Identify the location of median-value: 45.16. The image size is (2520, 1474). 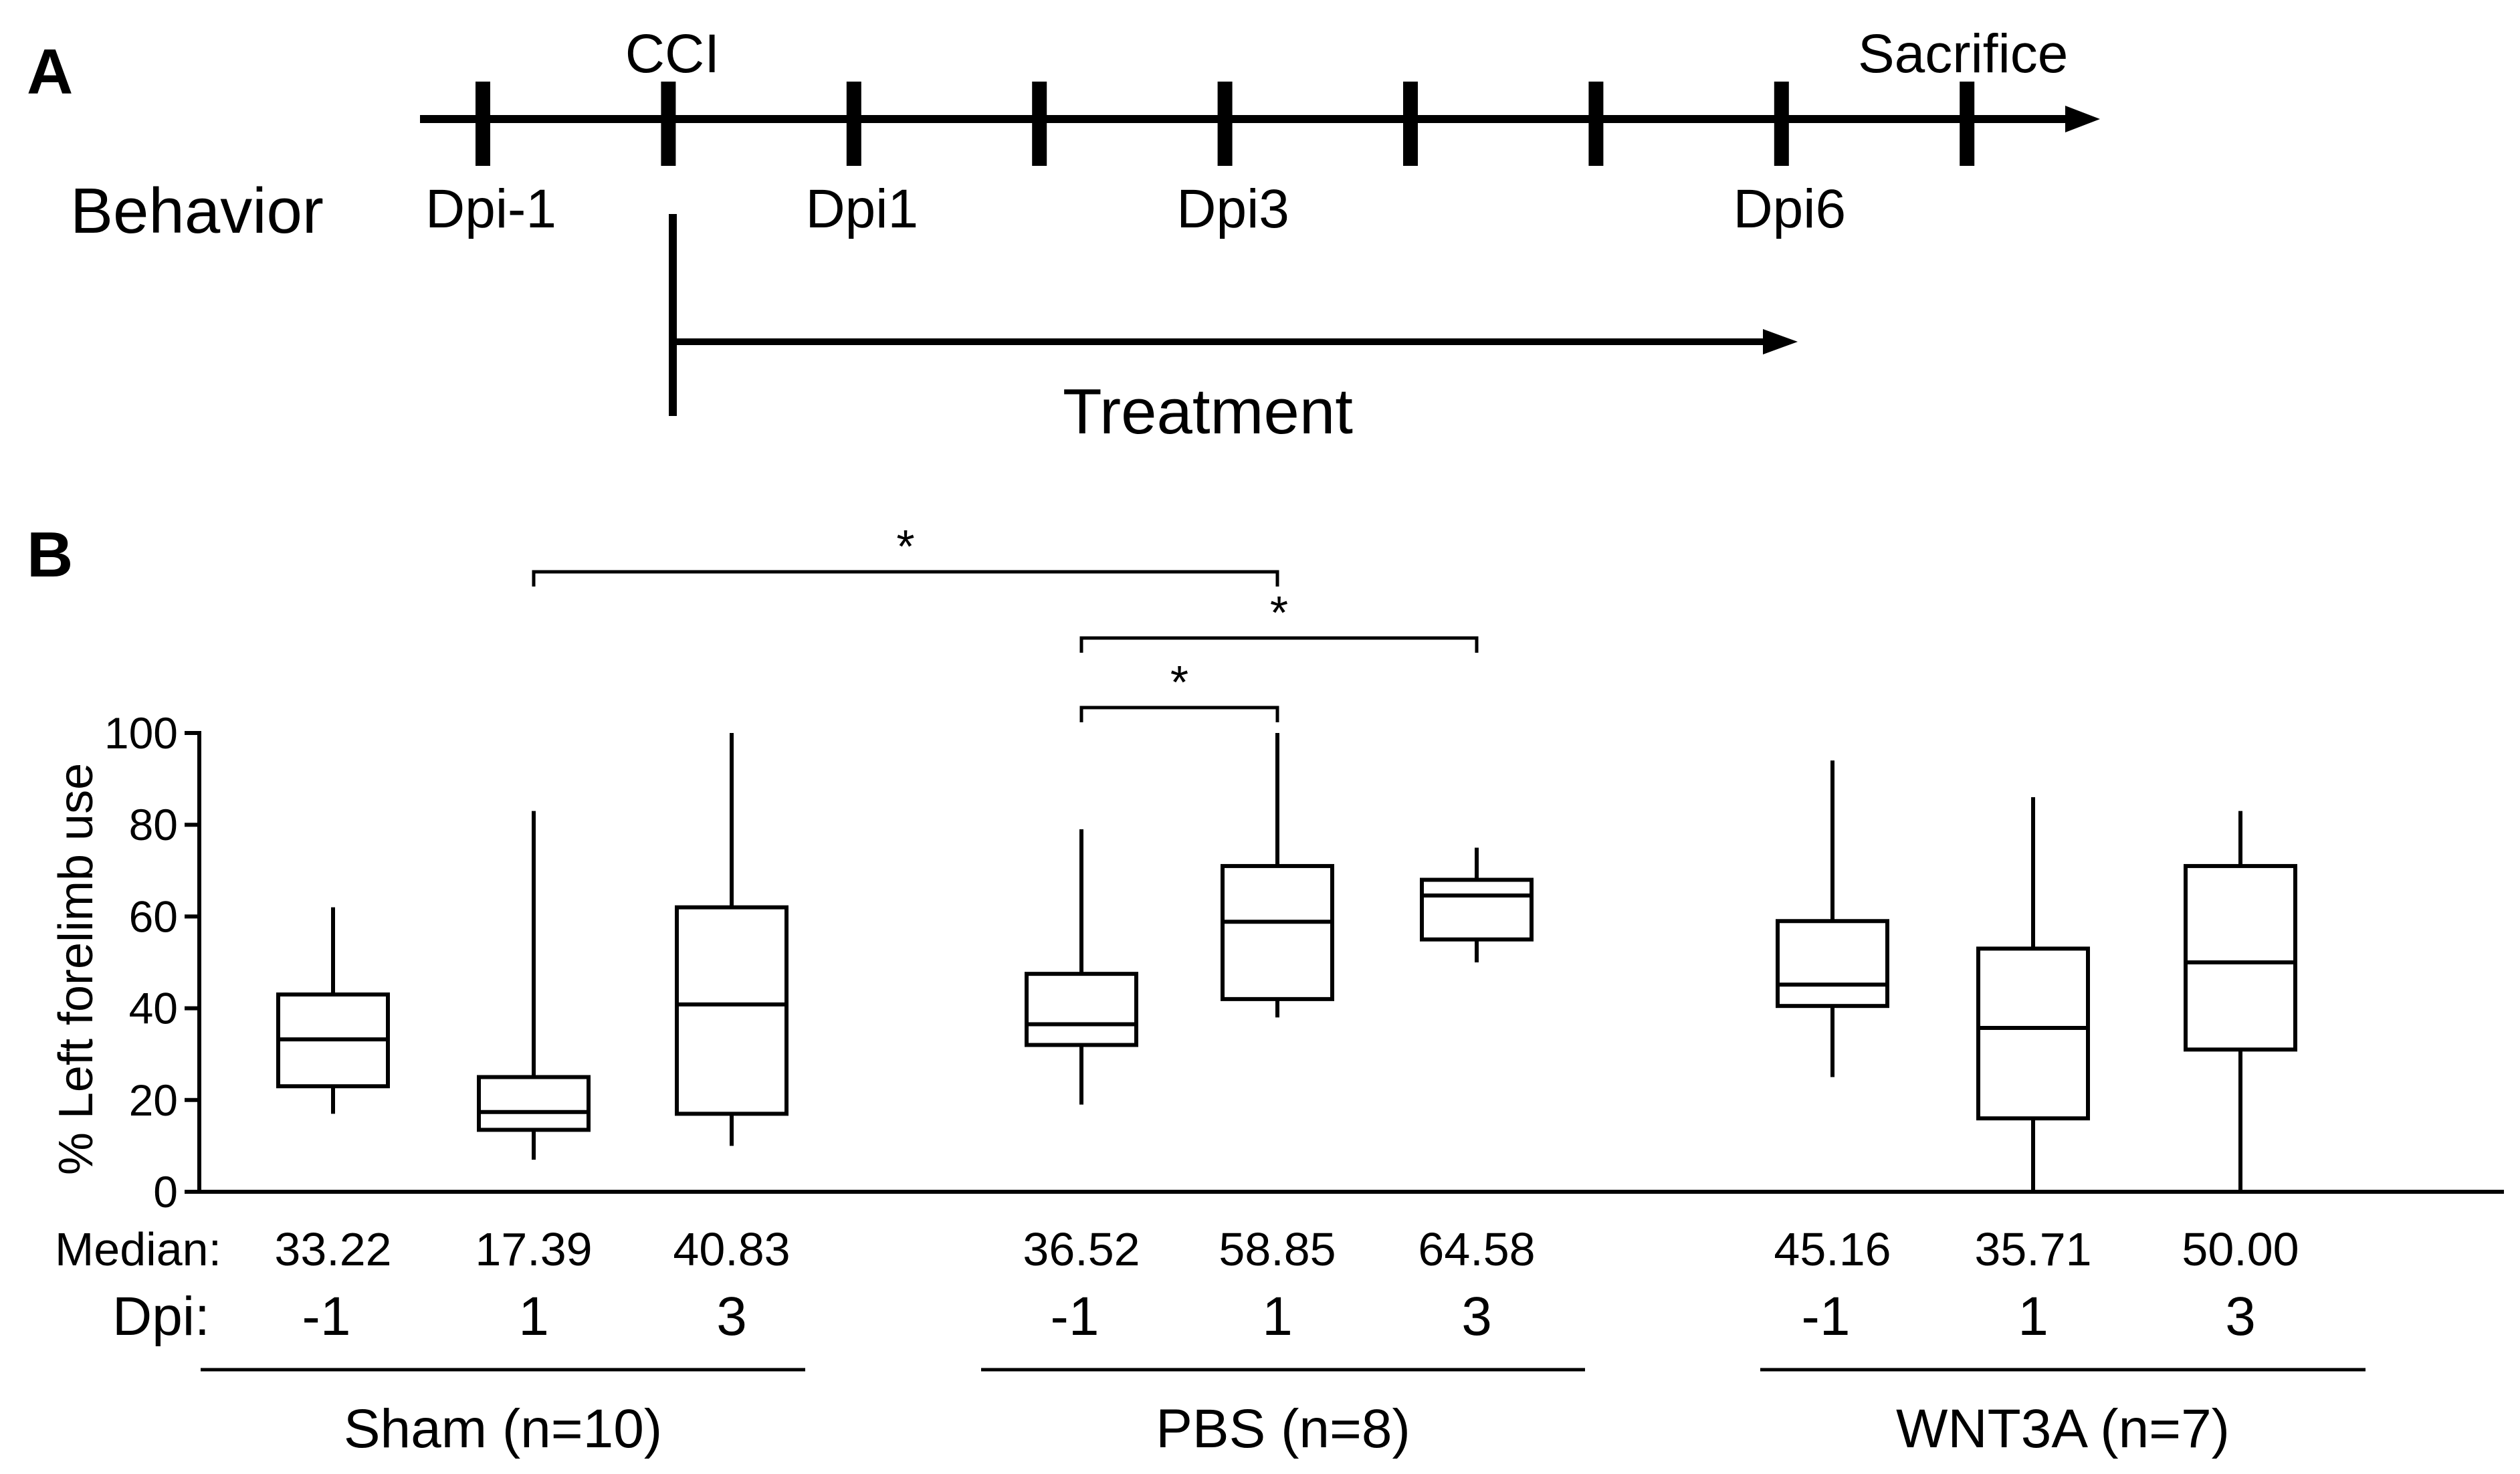
(1832, 1249).